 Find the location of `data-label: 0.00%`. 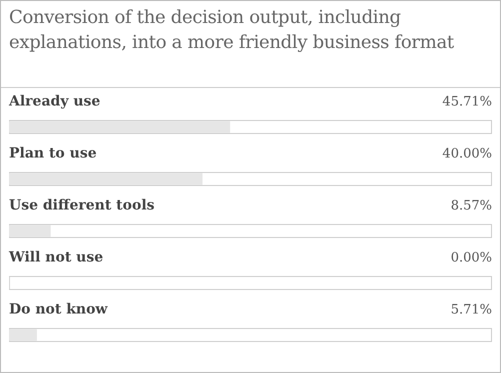

data-label: 0.00% is located at coordinates (471, 258).